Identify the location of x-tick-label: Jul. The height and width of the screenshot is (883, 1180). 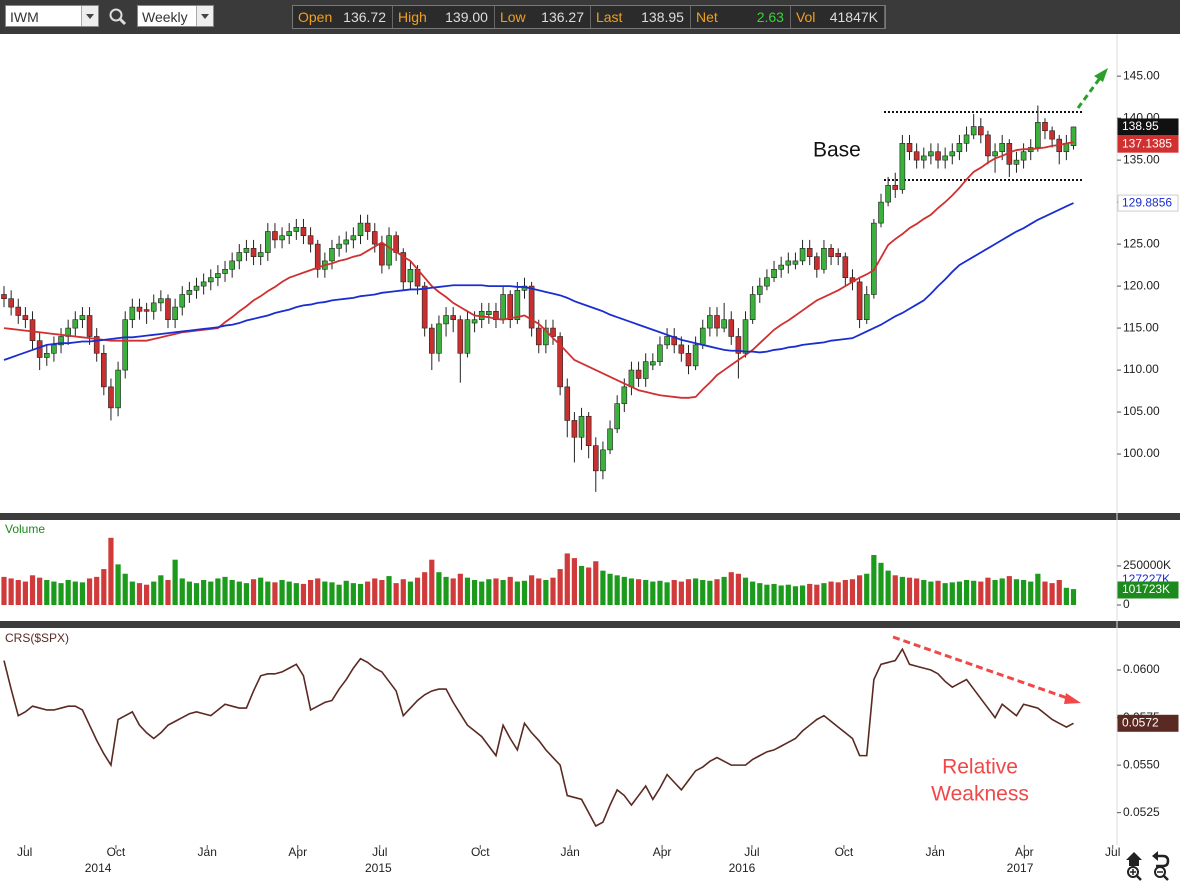
(379, 852).